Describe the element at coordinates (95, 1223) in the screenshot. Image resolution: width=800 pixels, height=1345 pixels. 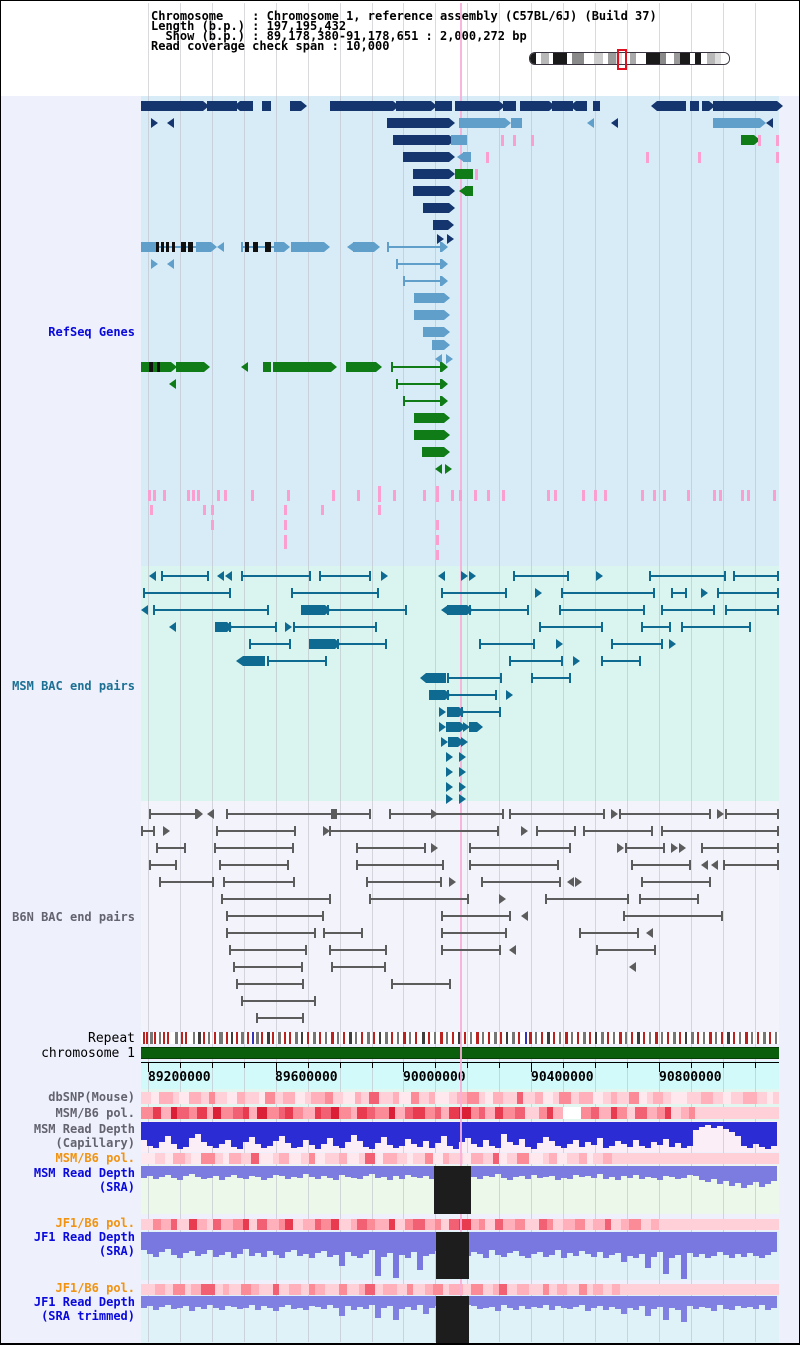
I see `track-label-jf1-b6-pol-1: JF1/B6 pol.` at that location.